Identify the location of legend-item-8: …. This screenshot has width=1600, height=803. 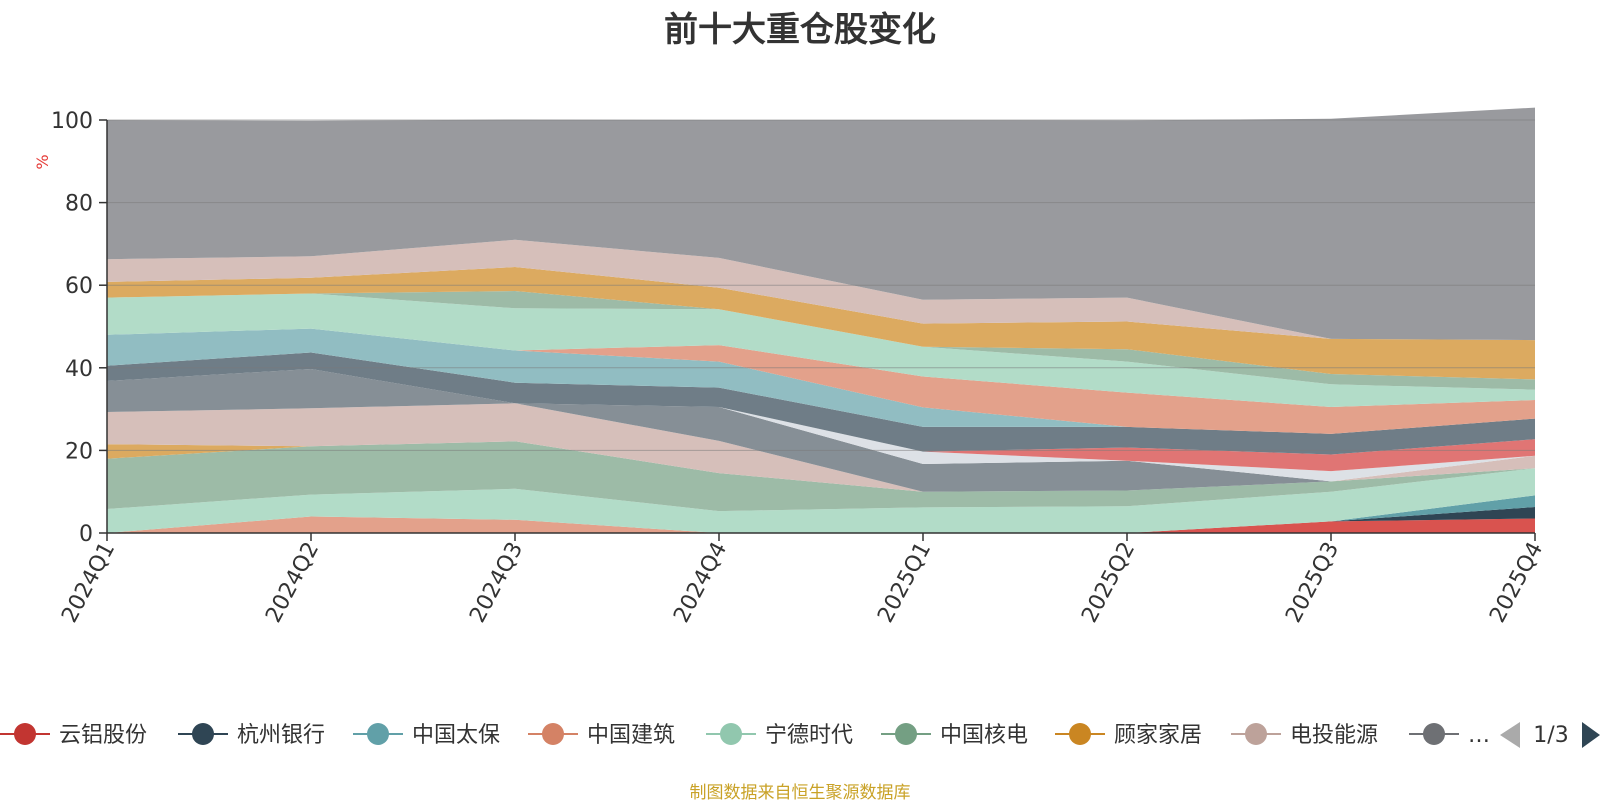
(1449, 735).